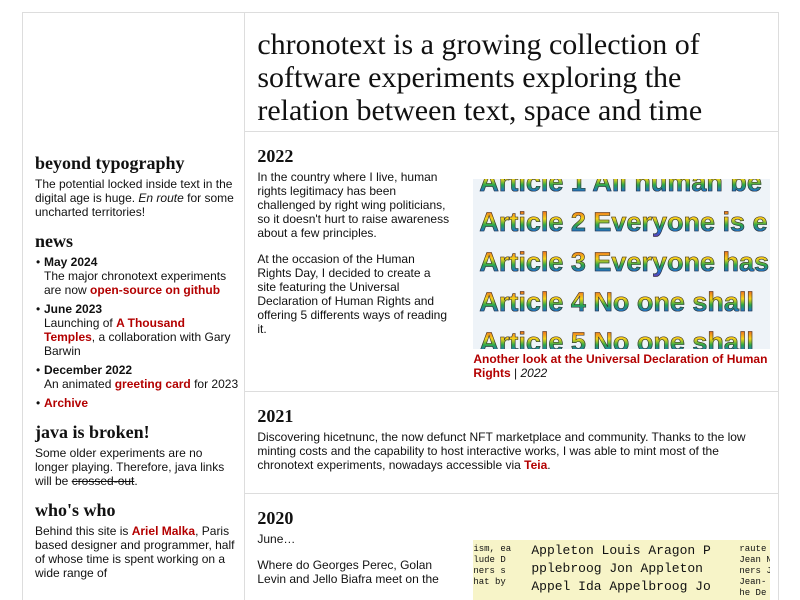 The width and height of the screenshot is (800, 600). Describe the element at coordinates (73, 309) in the screenshot. I see `date: June 2023` at that location.